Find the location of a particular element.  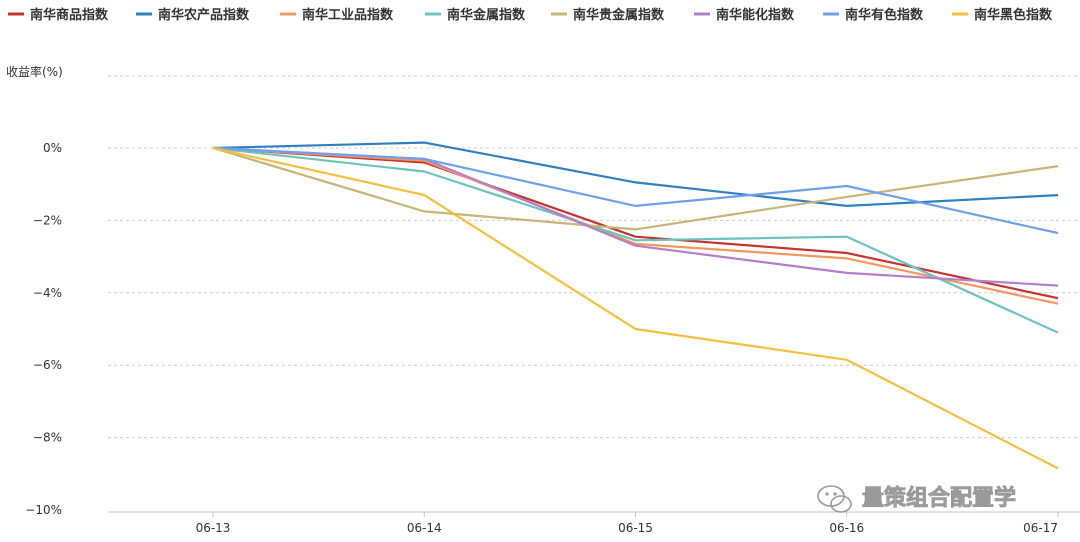

x-tick-label: 06-16 is located at coordinates (846, 528).